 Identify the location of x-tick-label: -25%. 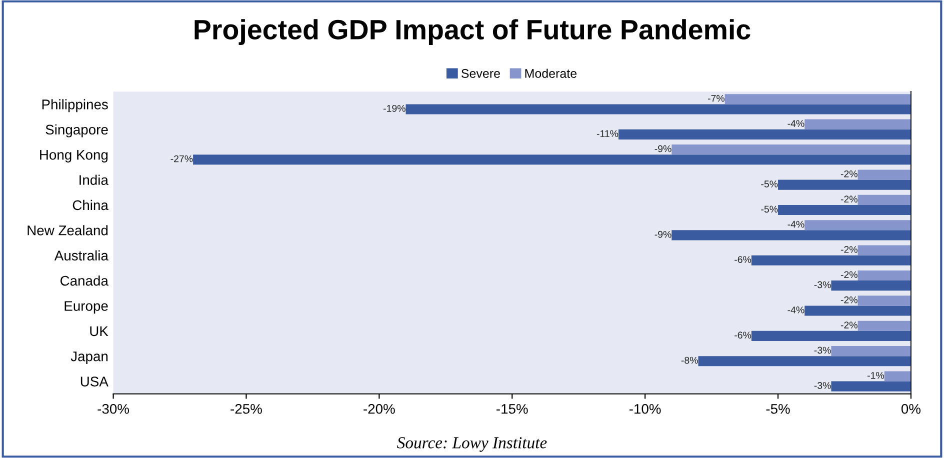
(246, 409).